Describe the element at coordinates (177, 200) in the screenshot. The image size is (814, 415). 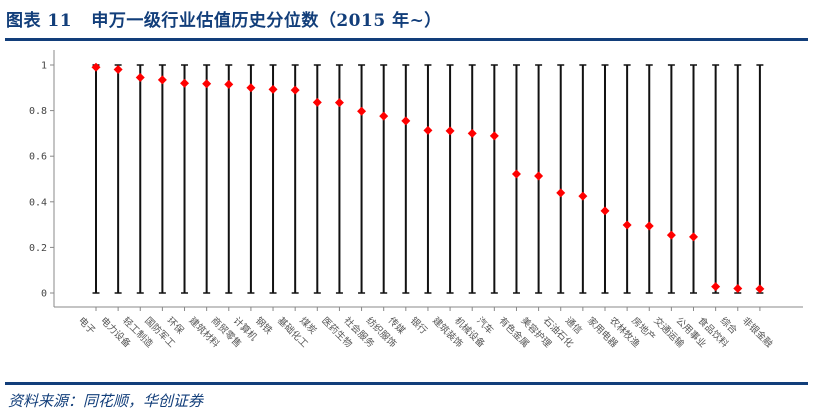
I see `industry-item: 环保` at that location.